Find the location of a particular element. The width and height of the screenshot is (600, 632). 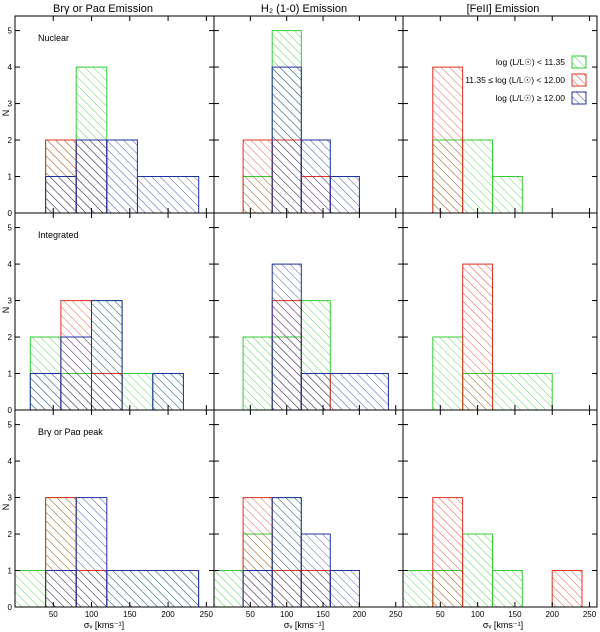

panel-r1-c0-ytick-label-4: 4 is located at coordinates (10, 264).